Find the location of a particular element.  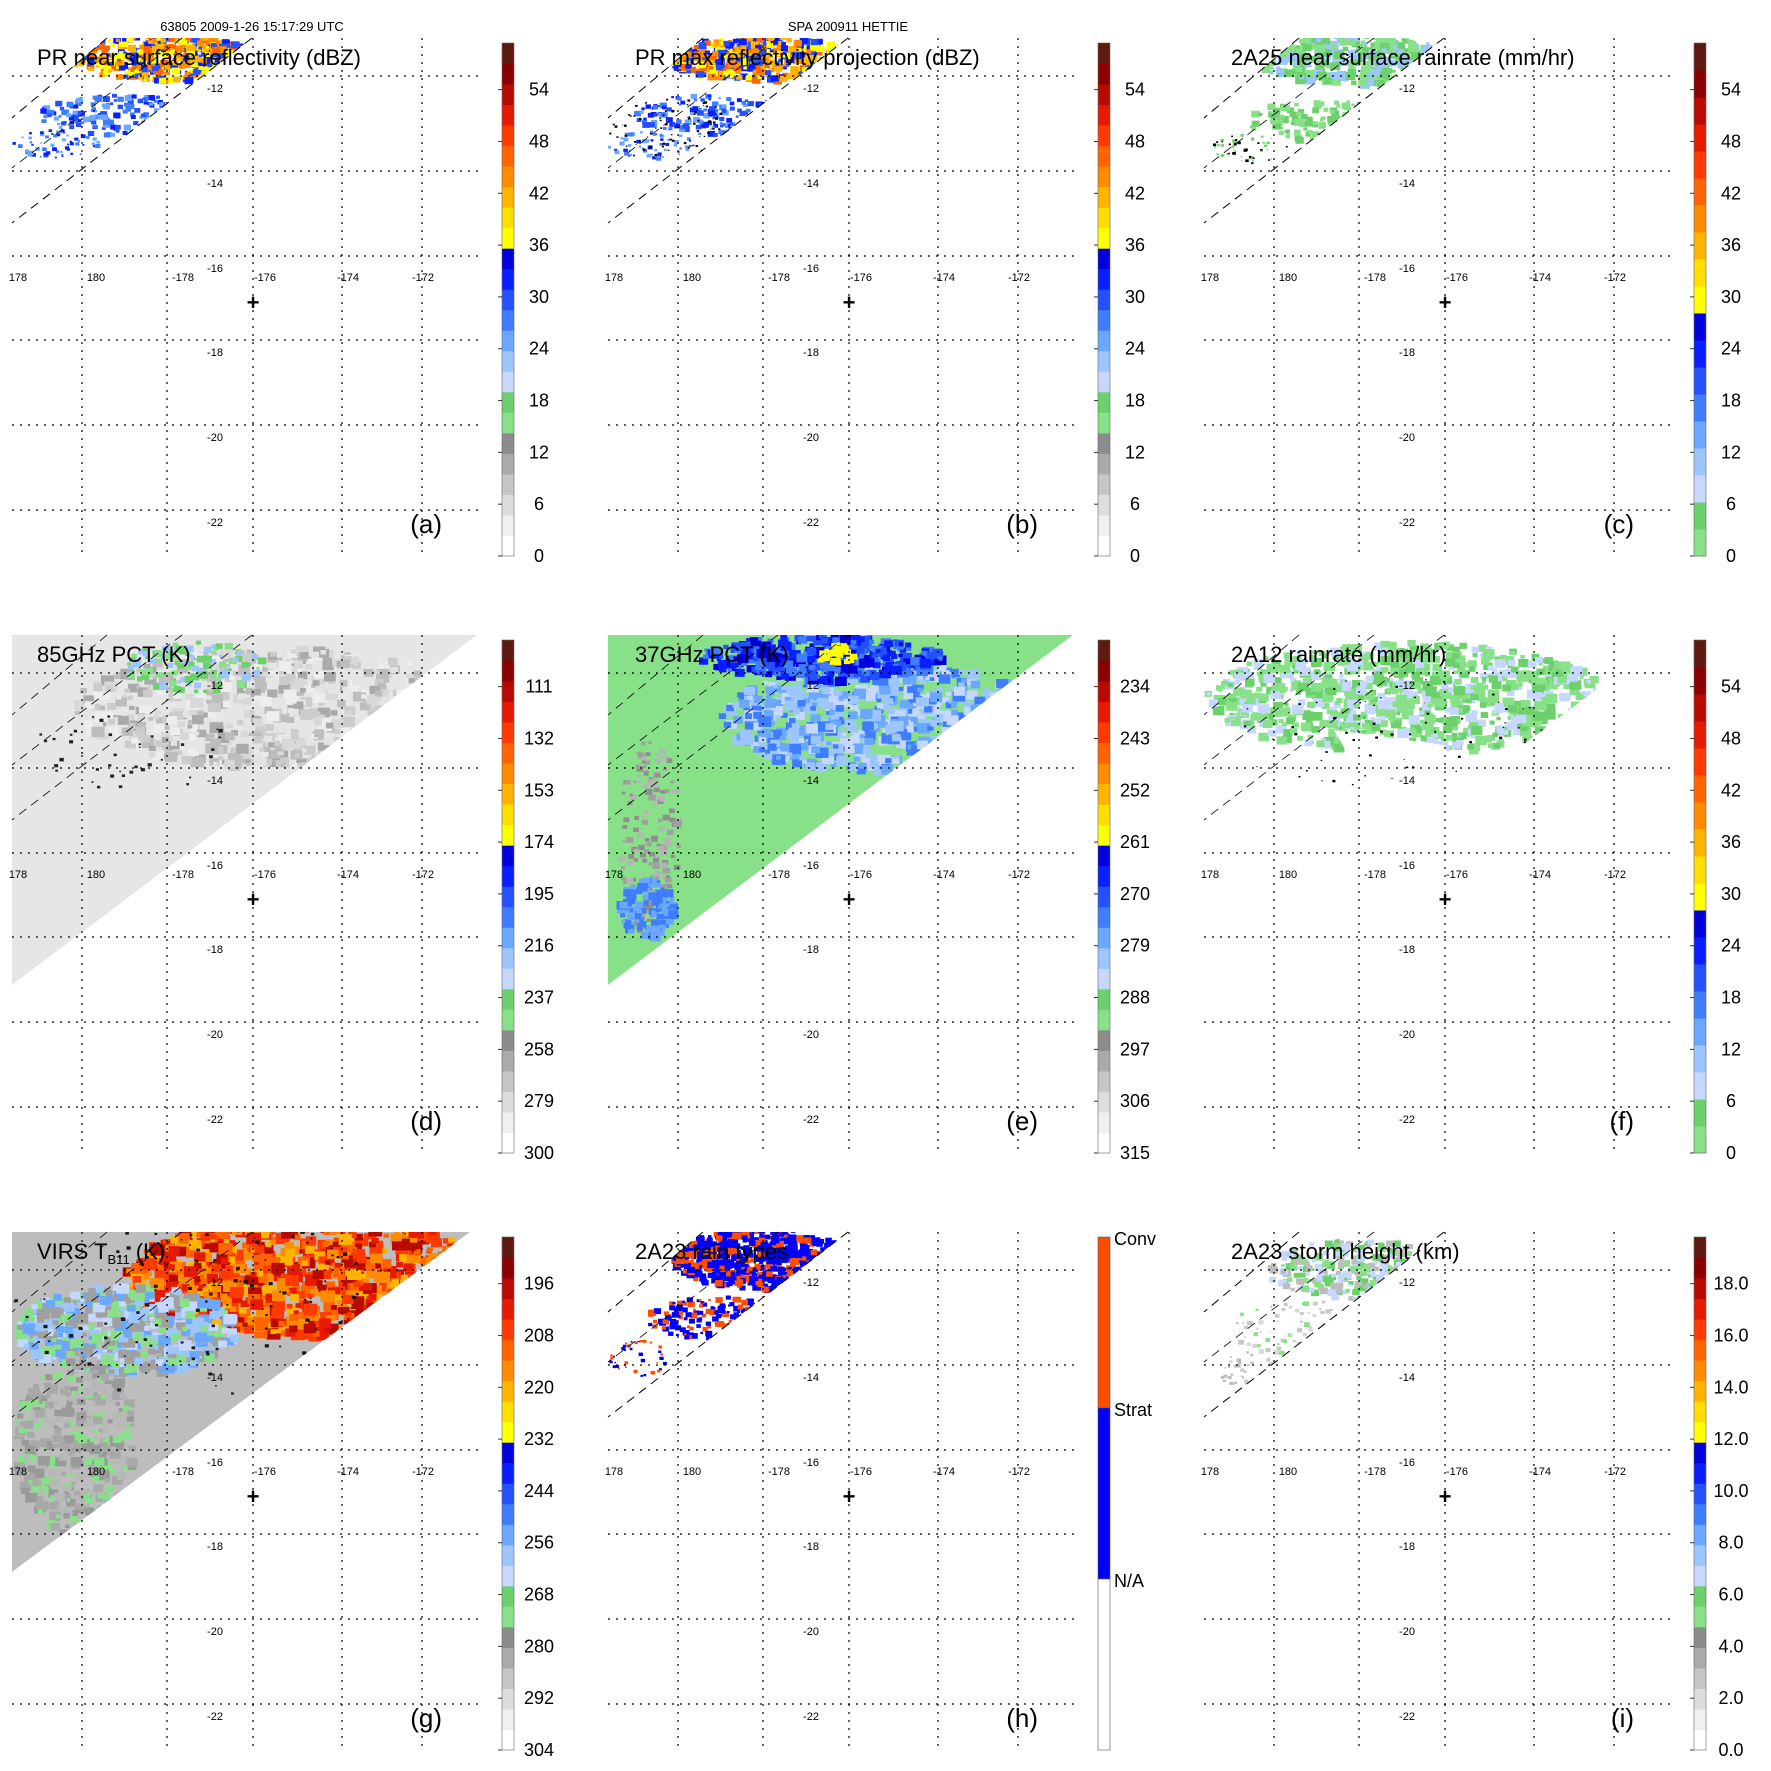

panel-title: PR max reflectivity projection (dBZ) is located at coordinates (807, 57).